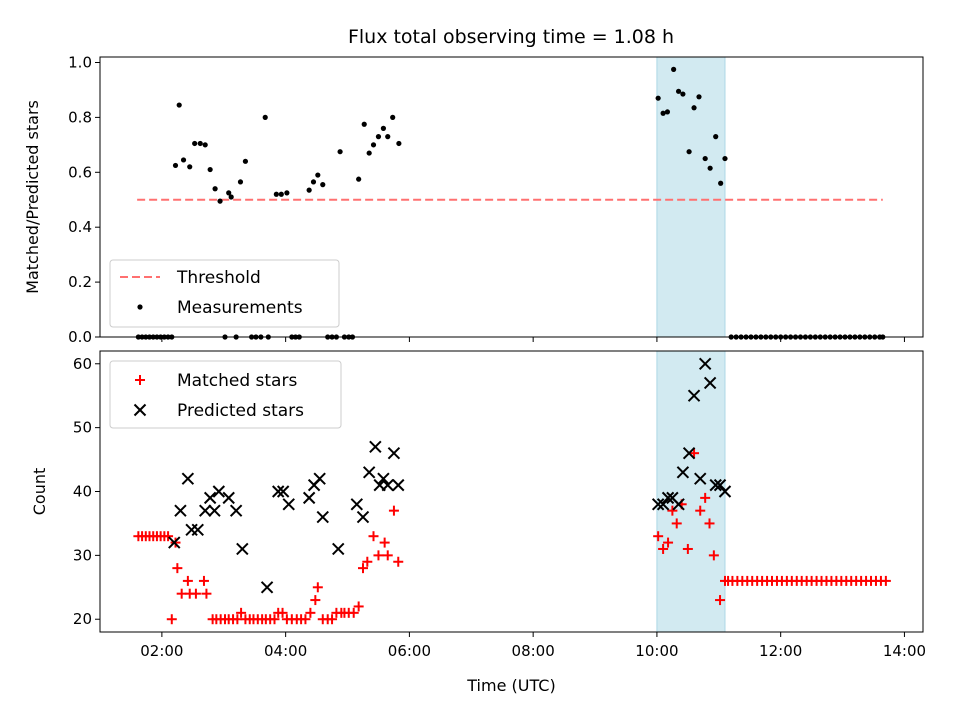 This screenshot has height=720, width=960. Describe the element at coordinates (86, 491) in the screenshot. I see `count-y-ticks: 20 30 40 50 60` at that location.